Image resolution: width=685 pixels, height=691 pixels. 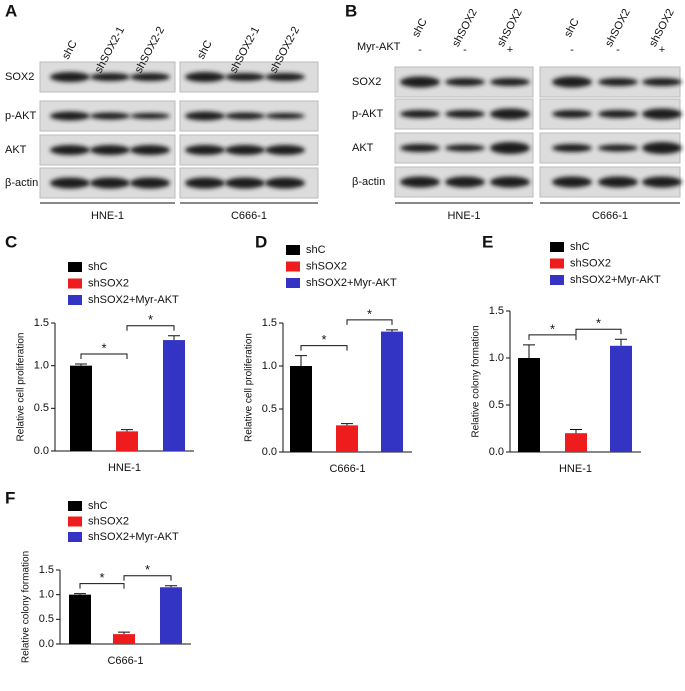 What do you see at coordinates (11, 10) in the screenshot?
I see `panel-label: A` at bounding box center [11, 10].